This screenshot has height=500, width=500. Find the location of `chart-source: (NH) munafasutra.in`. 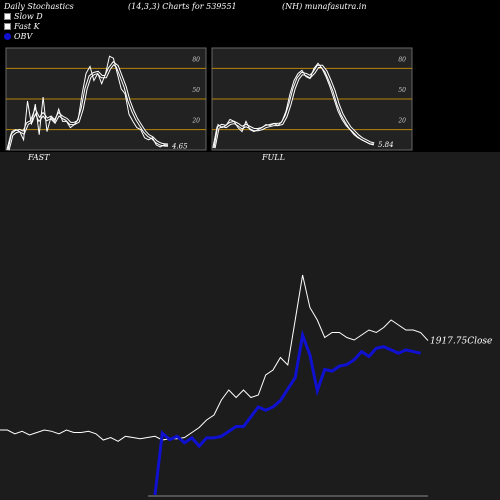

chart-source: (NH) munafasutra.in is located at coordinates (324, 6).